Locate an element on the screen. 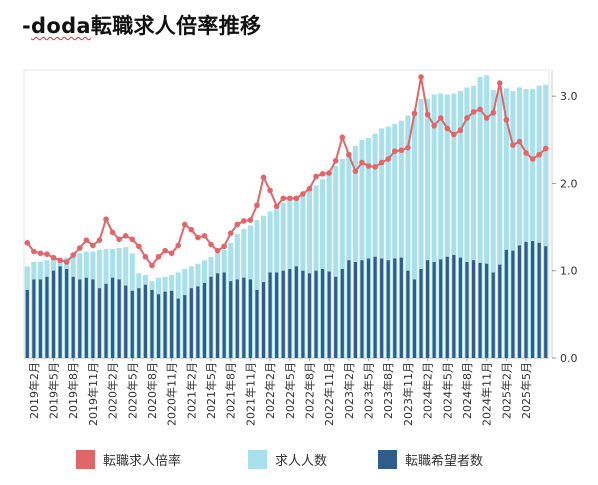  right-axis-tick-label: 3.0 is located at coordinates (569, 96).